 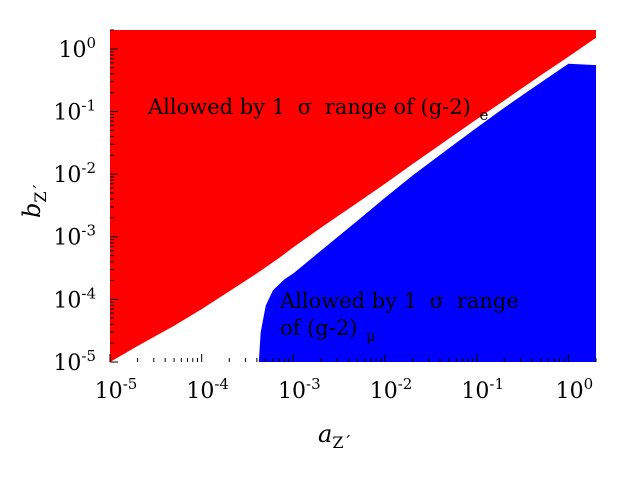 I want to click on annotation-muon-line2: of (g-2) μ, so click(x=328, y=330).